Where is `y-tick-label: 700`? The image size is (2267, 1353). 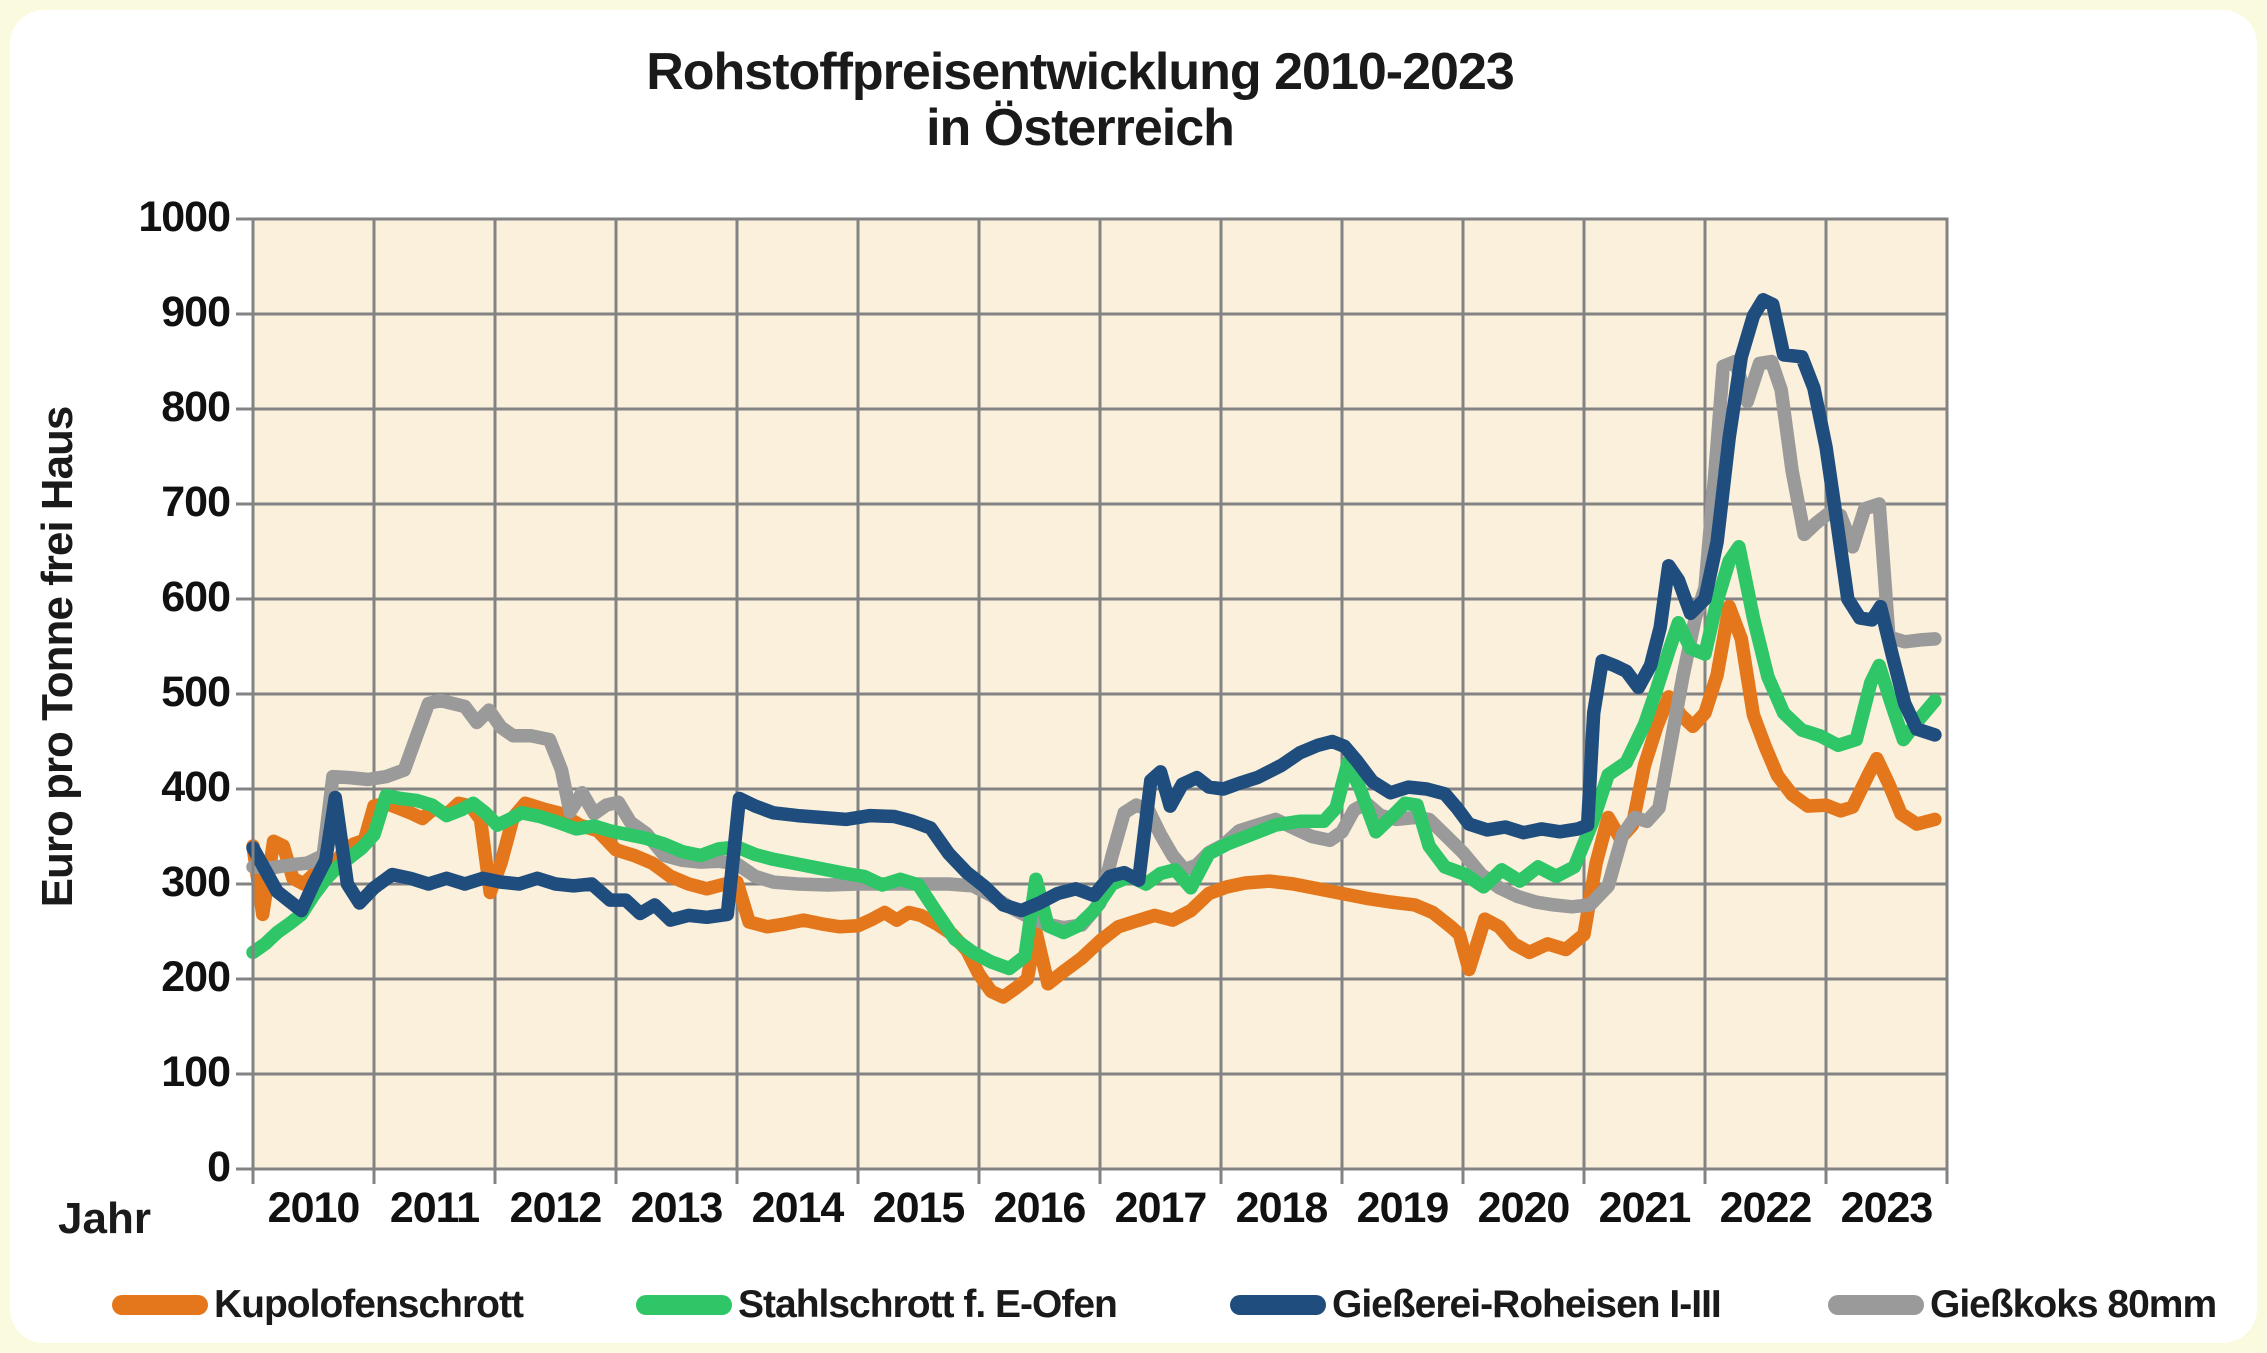 y-tick-label: 700 is located at coordinates (196, 502).